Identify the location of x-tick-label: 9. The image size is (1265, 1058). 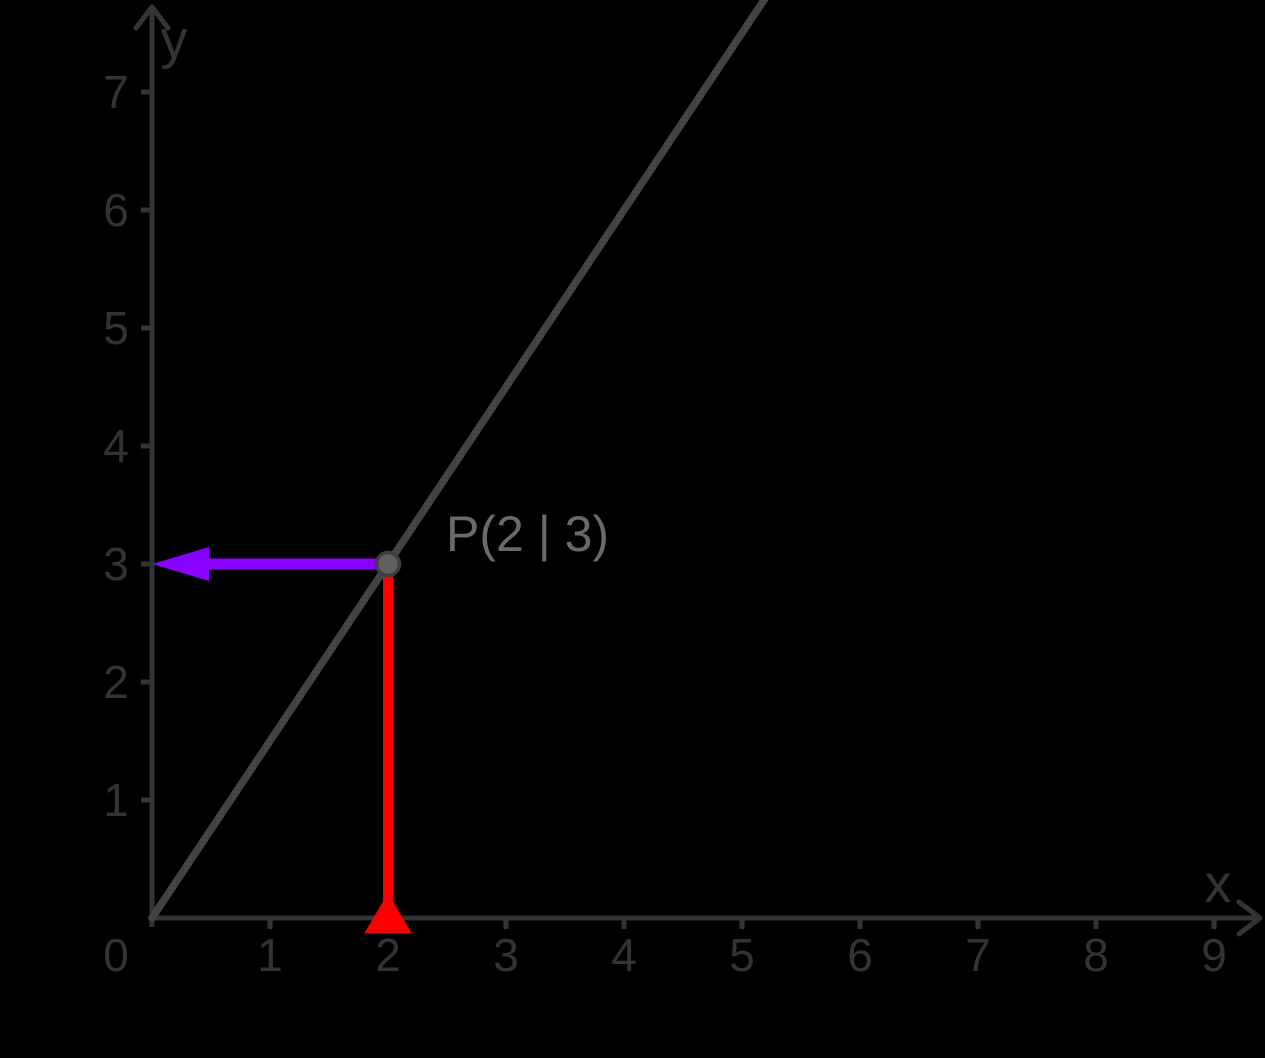
(1214, 955).